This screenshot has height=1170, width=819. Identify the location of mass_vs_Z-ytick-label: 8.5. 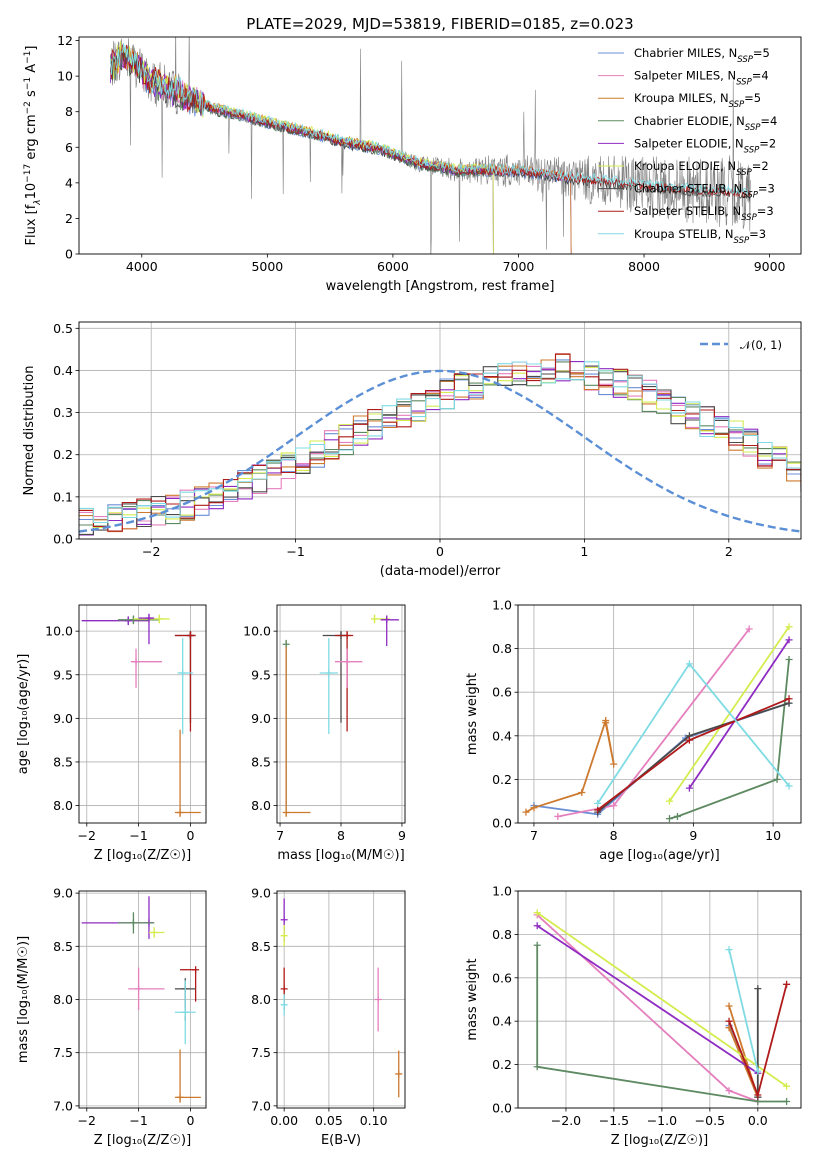
(63, 946).